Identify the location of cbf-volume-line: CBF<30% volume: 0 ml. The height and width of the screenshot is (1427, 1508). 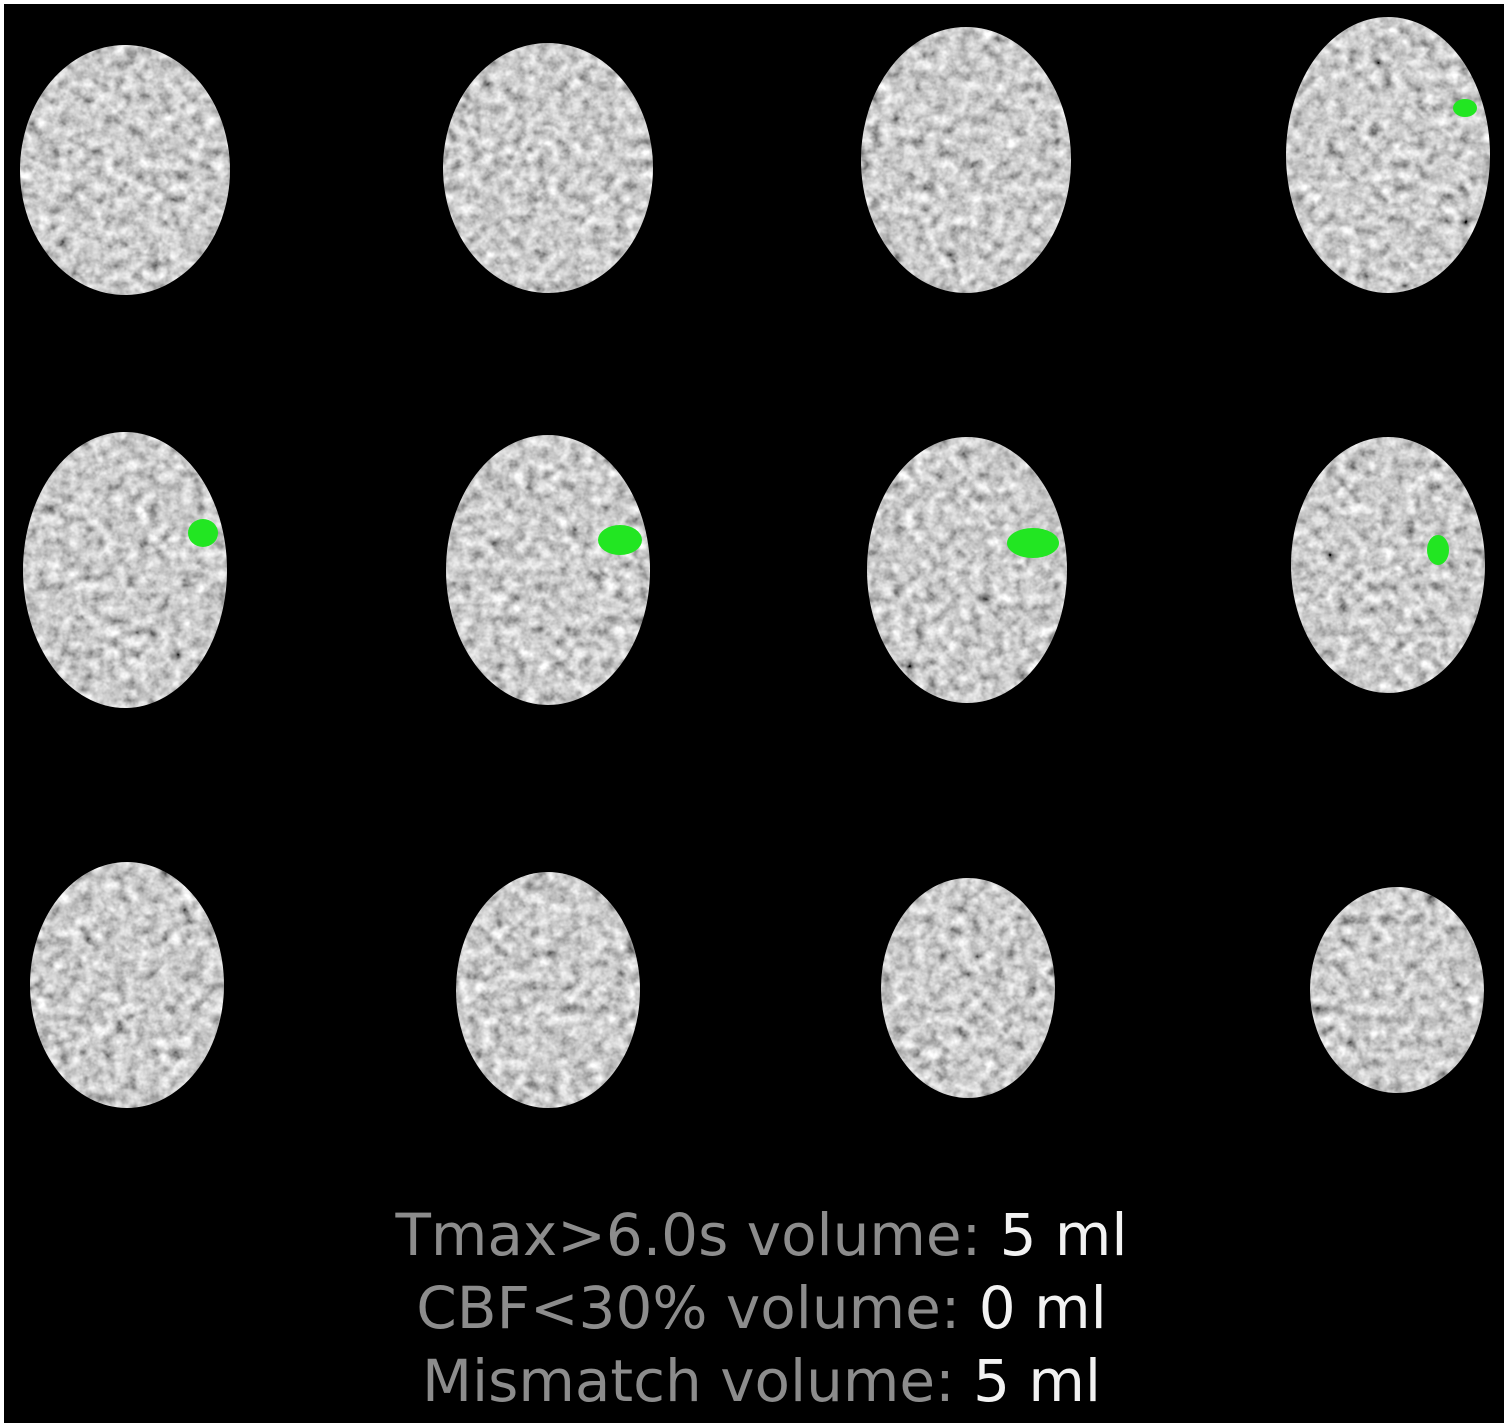
(754, 1308).